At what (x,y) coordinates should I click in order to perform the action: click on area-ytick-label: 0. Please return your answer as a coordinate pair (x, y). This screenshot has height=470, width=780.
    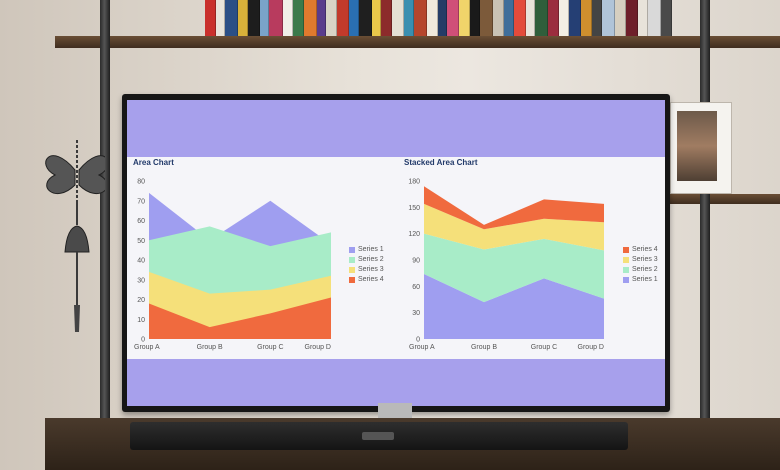
    Looking at the image, I should click on (143, 340).